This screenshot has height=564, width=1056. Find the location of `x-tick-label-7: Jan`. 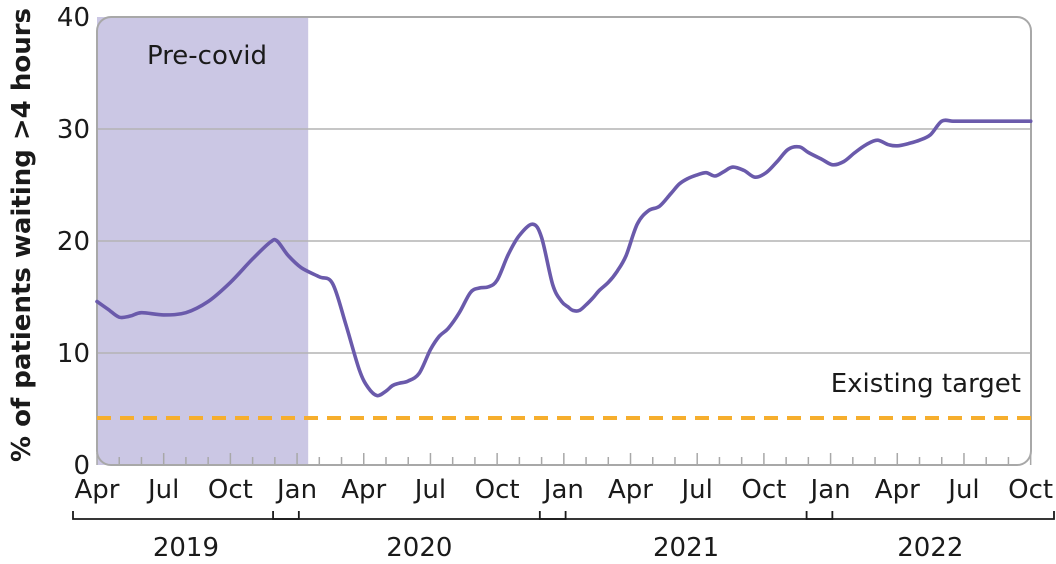

x-tick-label-7: Jan is located at coordinates (563, 490).